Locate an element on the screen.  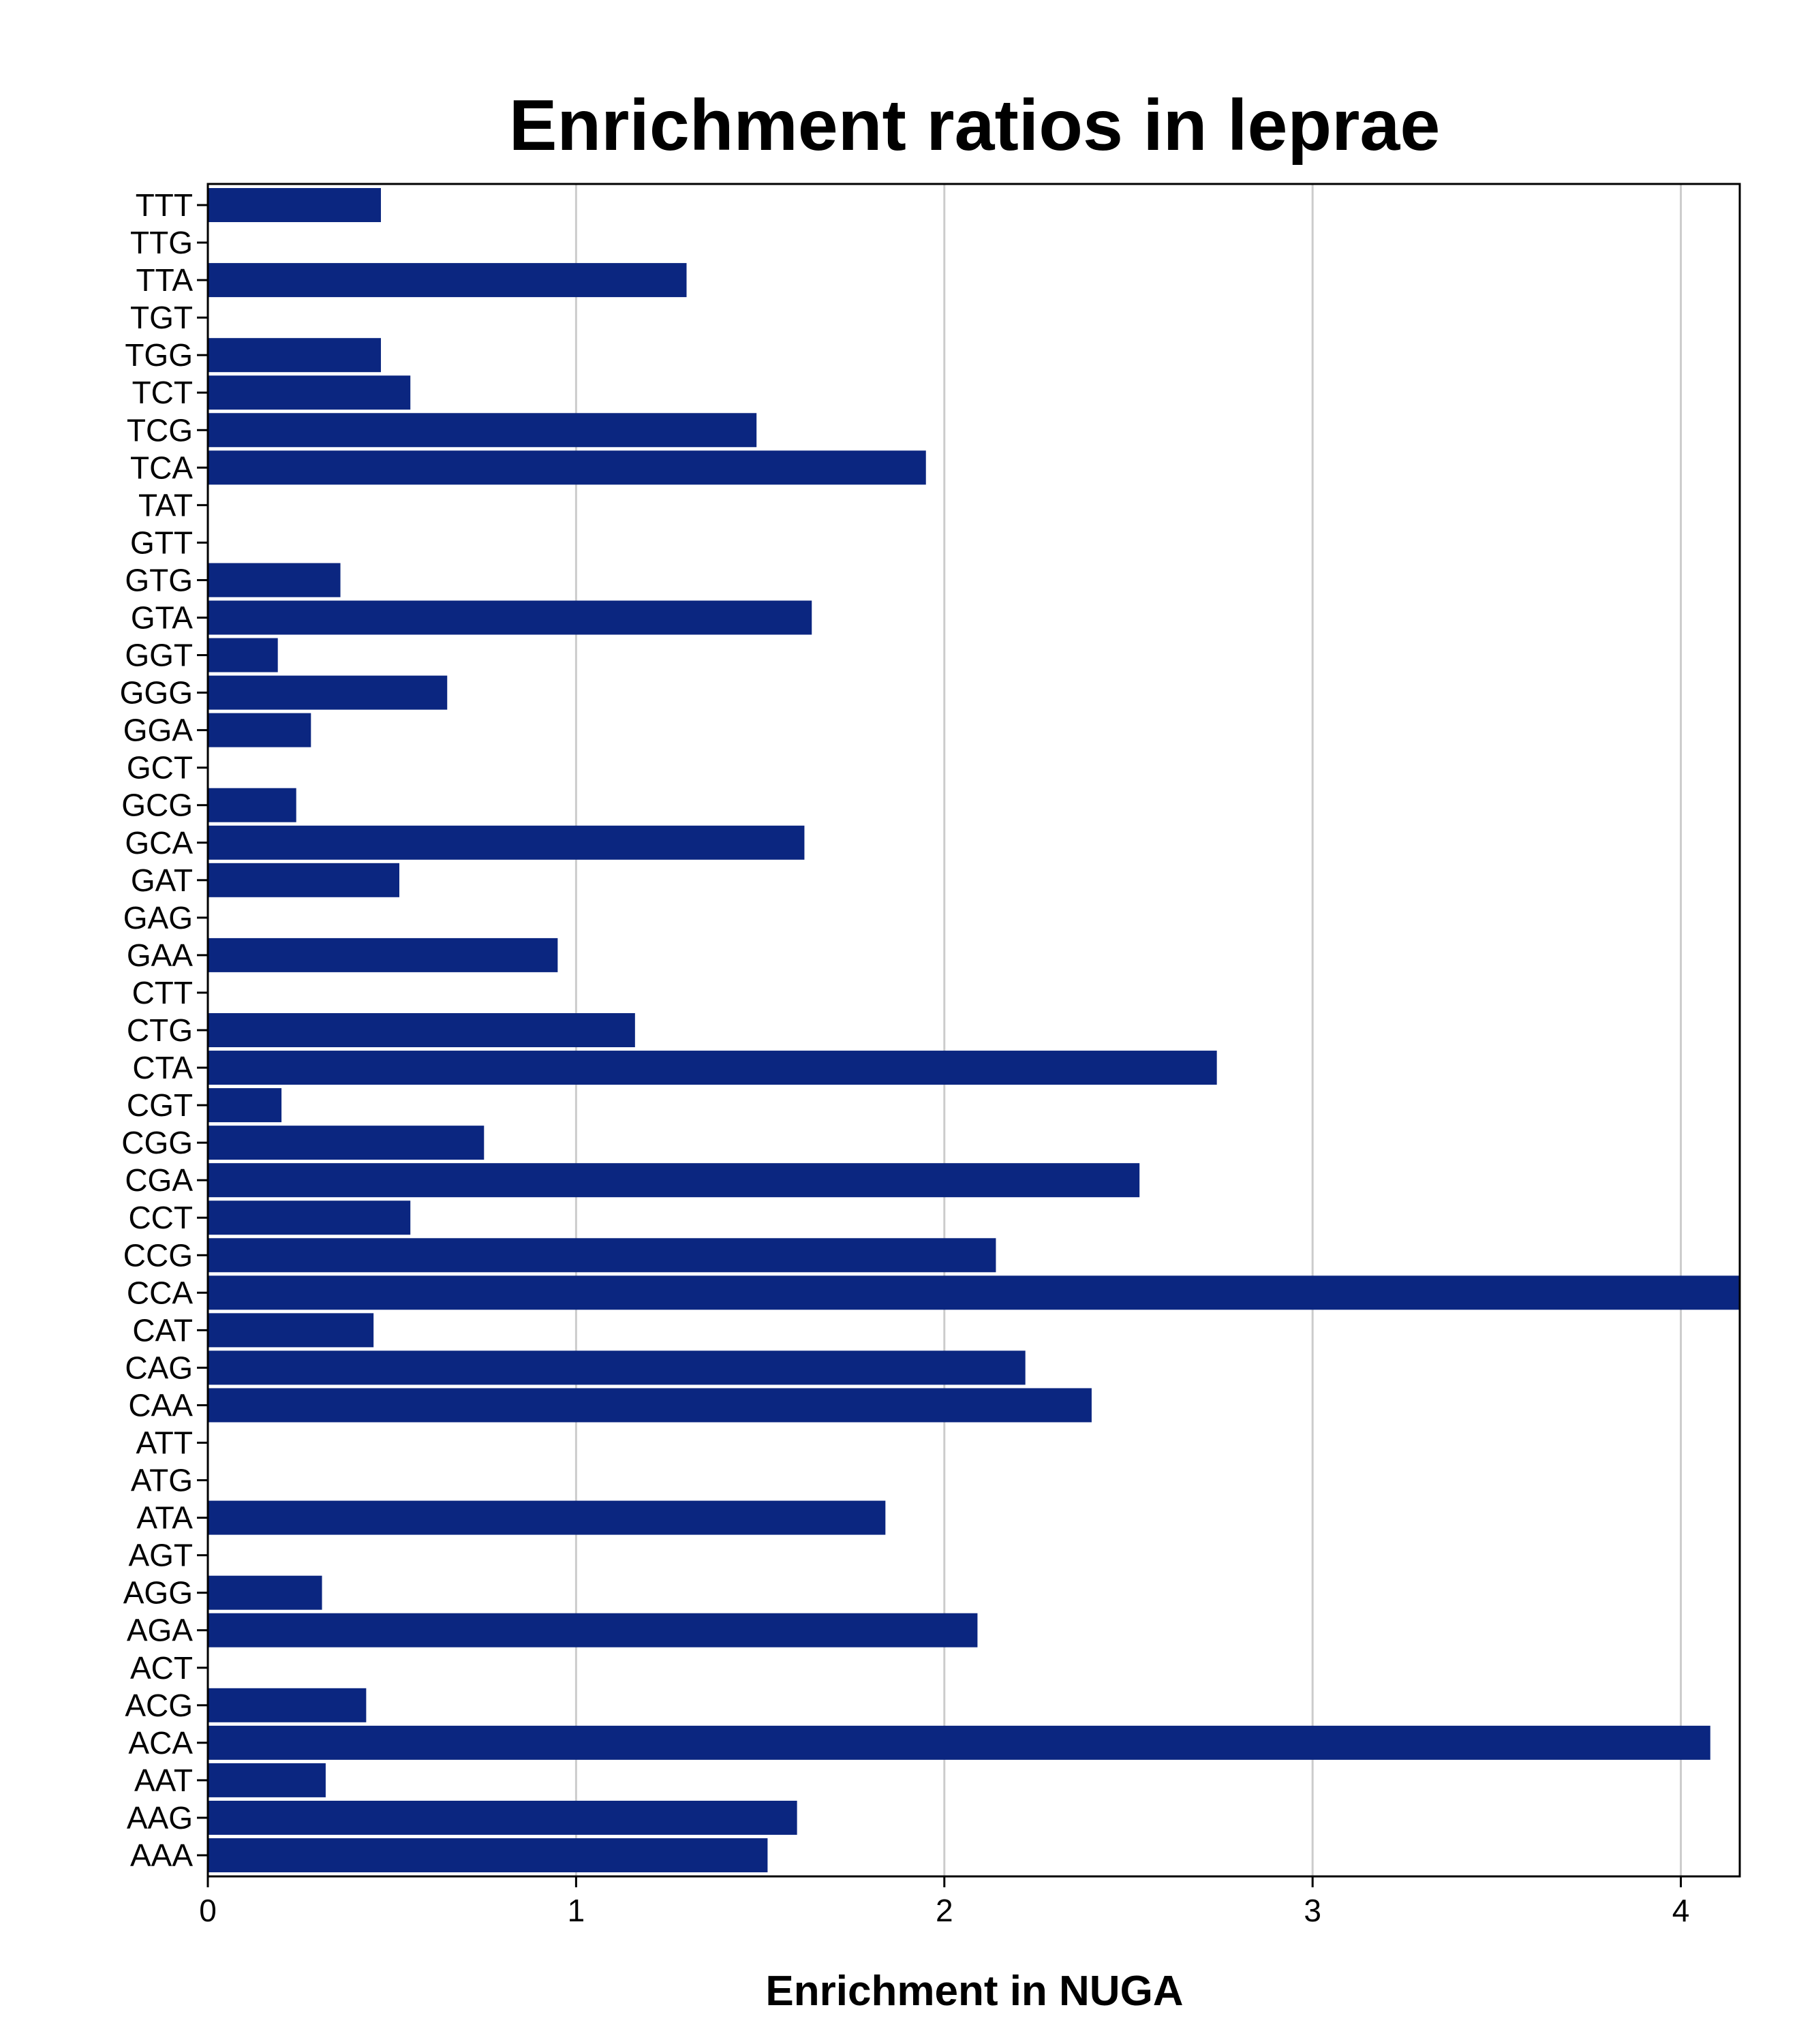
y-tick-label: ACG is located at coordinates (159, 1705).